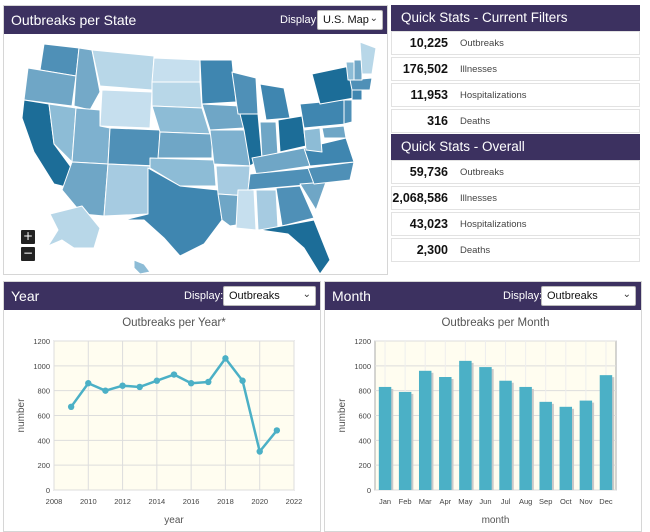  What do you see at coordinates (515, 224) in the screenshot?
I see `stat-row: 43,023 Hospitalizations` at bounding box center [515, 224].